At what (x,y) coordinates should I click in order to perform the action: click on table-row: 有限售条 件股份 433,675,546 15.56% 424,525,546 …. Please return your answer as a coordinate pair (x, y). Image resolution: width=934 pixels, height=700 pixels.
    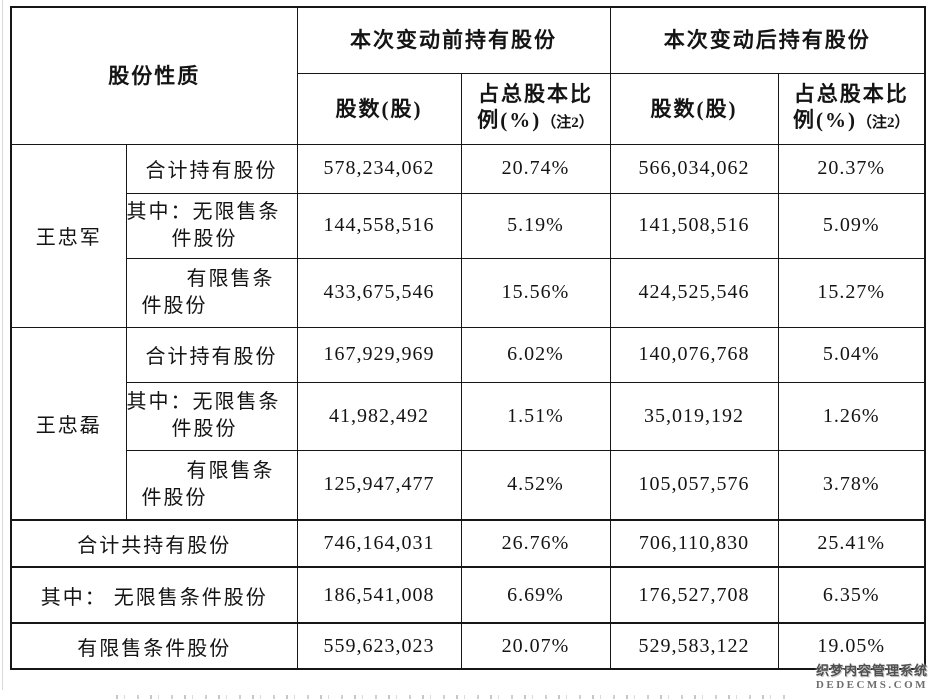
    Looking at the image, I should click on (468, 292).